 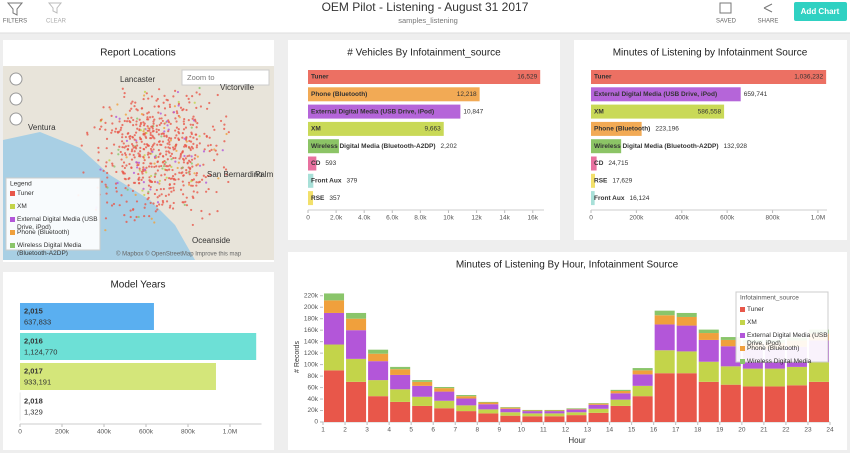 What do you see at coordinates (736, 146) in the screenshot?
I see `bar-value: 132,928` at bounding box center [736, 146].